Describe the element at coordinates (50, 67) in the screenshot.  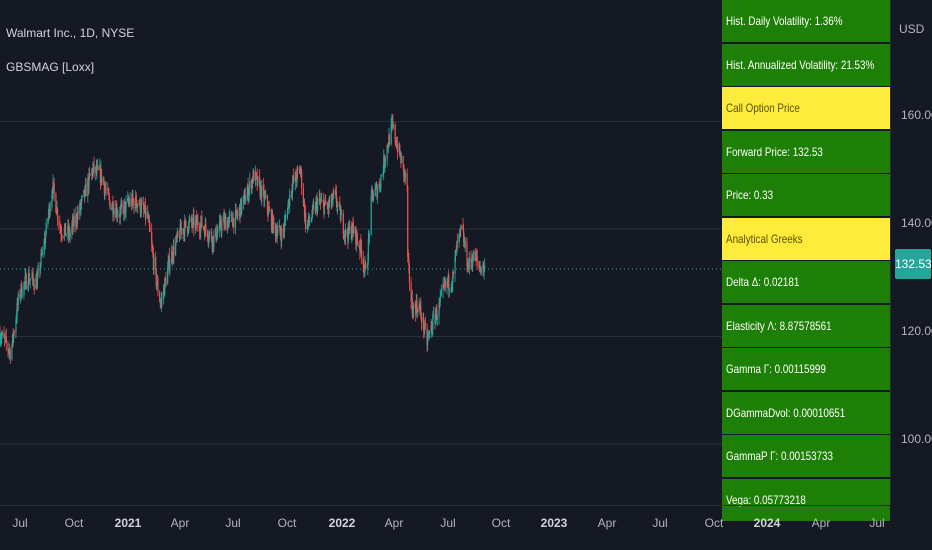
I see `indicator-title: GBSMAG [Loxx]` at that location.